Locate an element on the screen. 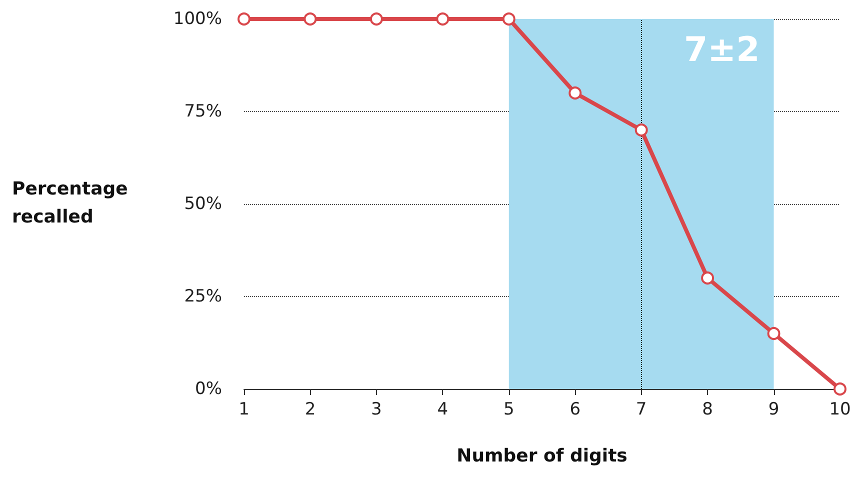  x-tick-label: 4 is located at coordinates (442, 410).